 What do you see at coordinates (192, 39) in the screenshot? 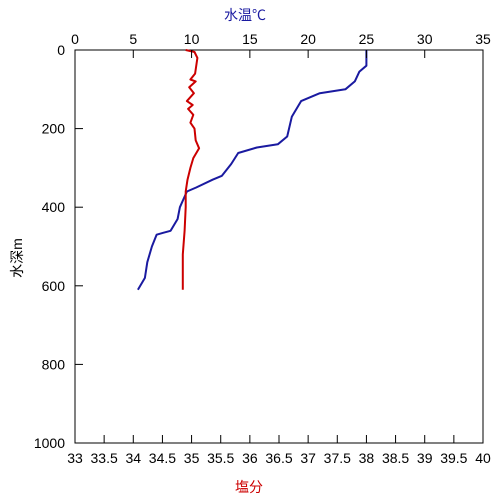
I see `top-tick-label: 10` at bounding box center [192, 39].